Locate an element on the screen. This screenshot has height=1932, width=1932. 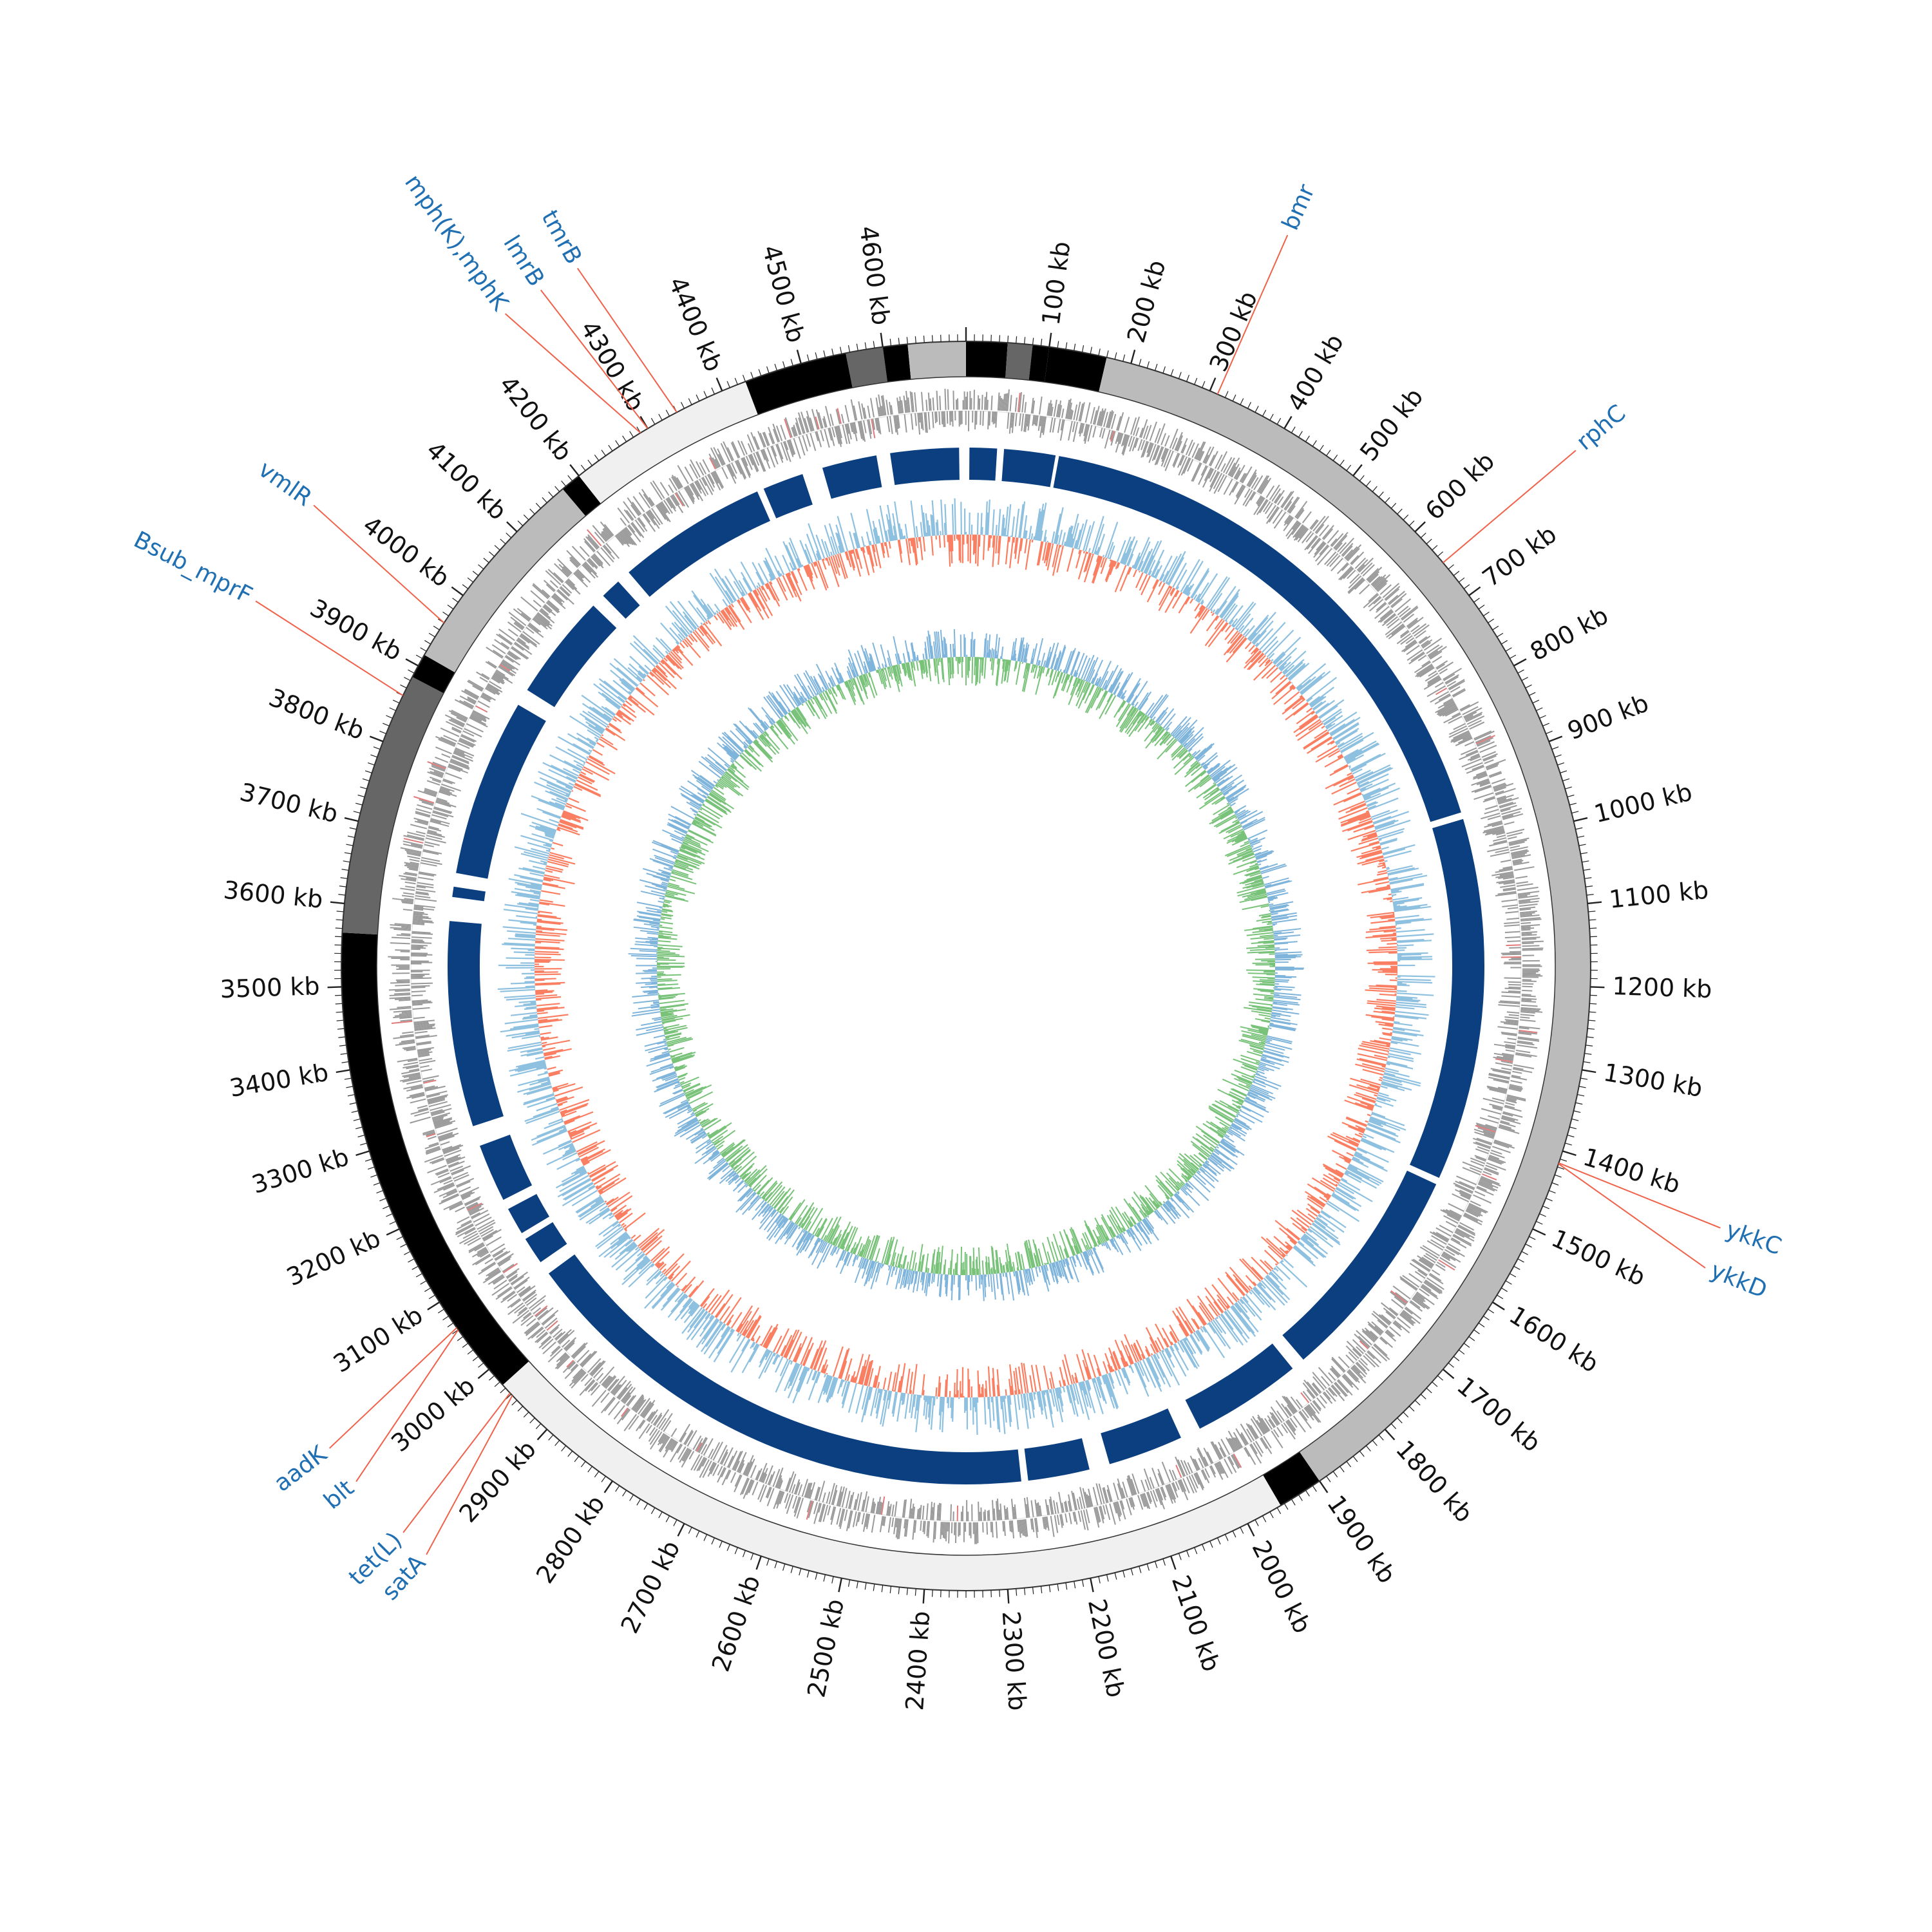
blue-segment is located at coordinates (528, 1213).